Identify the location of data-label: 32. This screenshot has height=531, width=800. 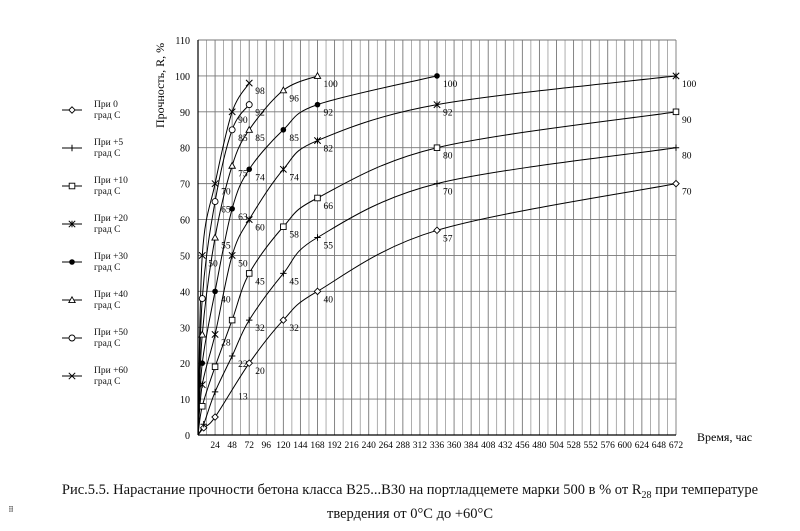
(294, 329).